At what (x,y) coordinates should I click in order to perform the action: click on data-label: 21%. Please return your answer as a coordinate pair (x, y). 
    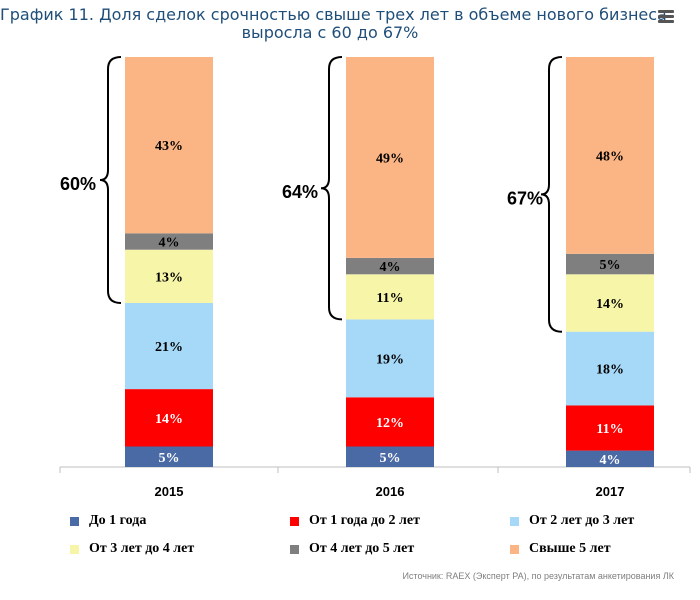
    Looking at the image, I should click on (169, 347).